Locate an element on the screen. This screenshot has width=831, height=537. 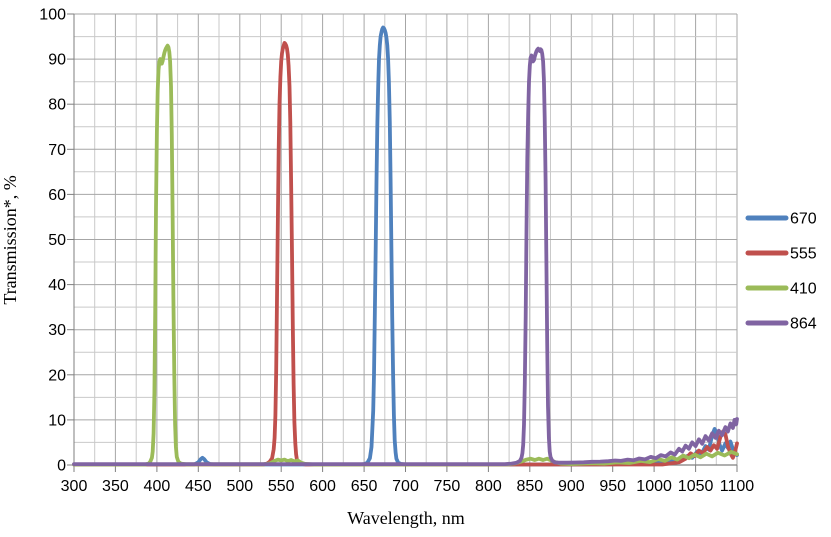
legend-label-410: 410 is located at coordinates (803, 289).